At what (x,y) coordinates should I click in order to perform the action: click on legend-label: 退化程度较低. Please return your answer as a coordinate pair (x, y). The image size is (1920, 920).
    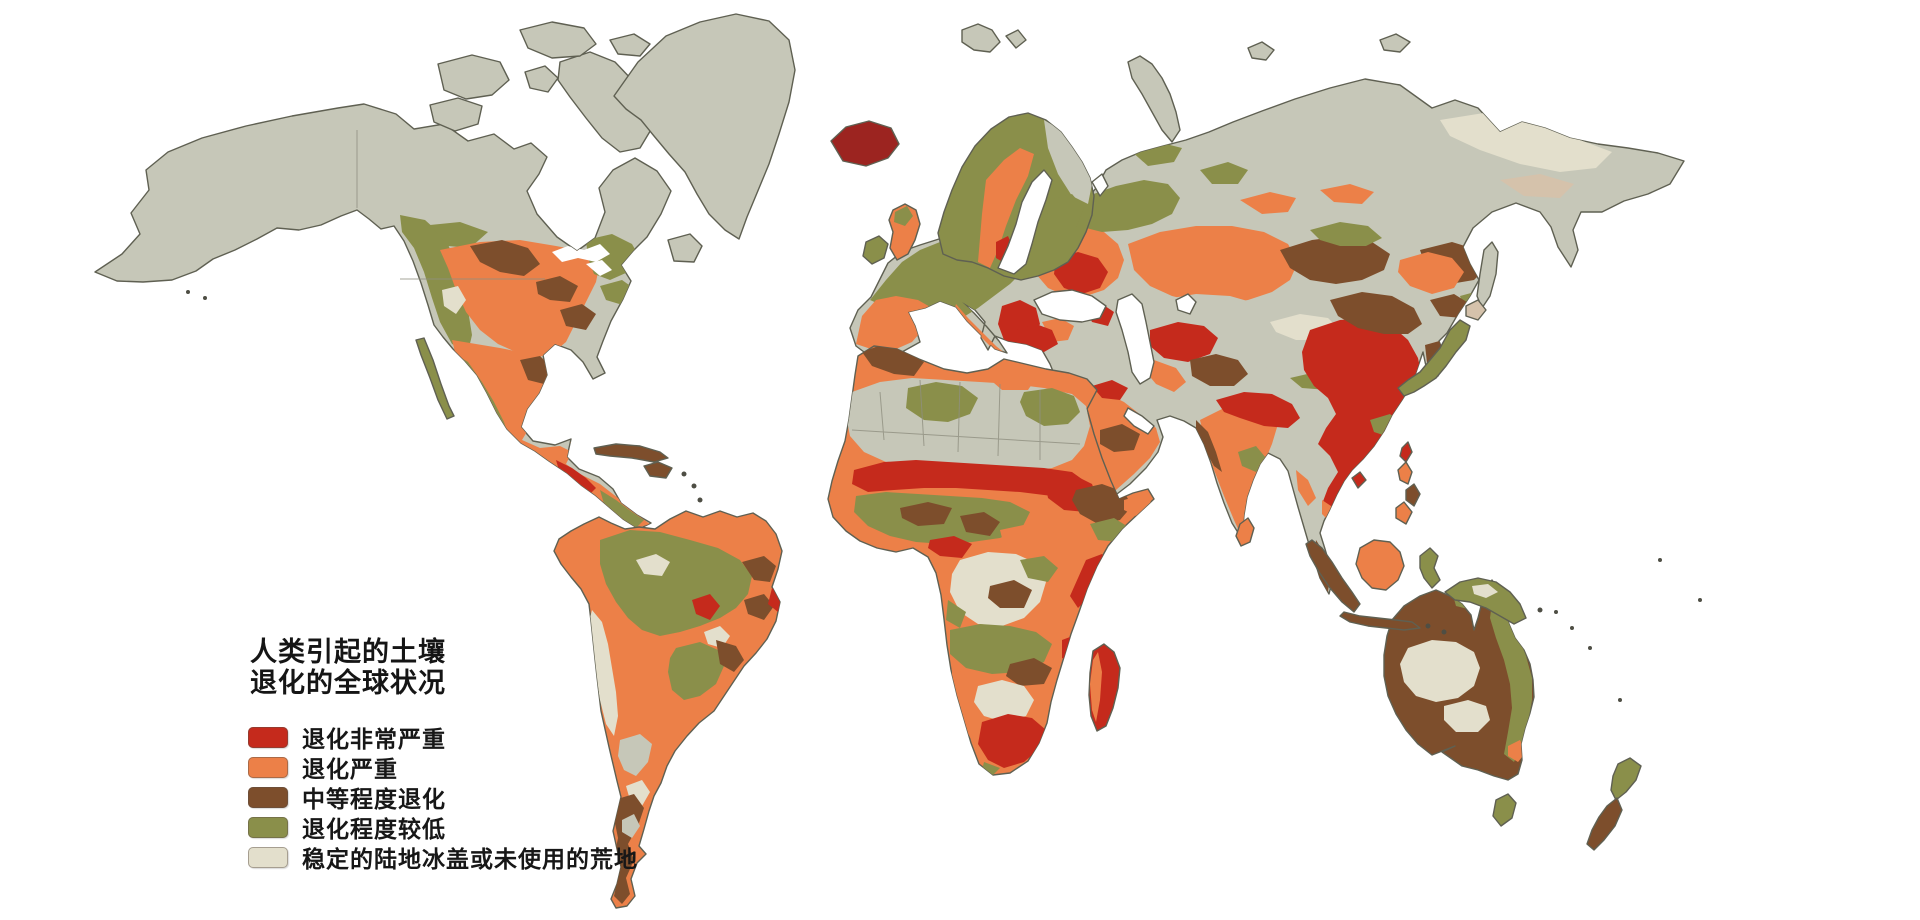
    Looking at the image, I should click on (374, 830).